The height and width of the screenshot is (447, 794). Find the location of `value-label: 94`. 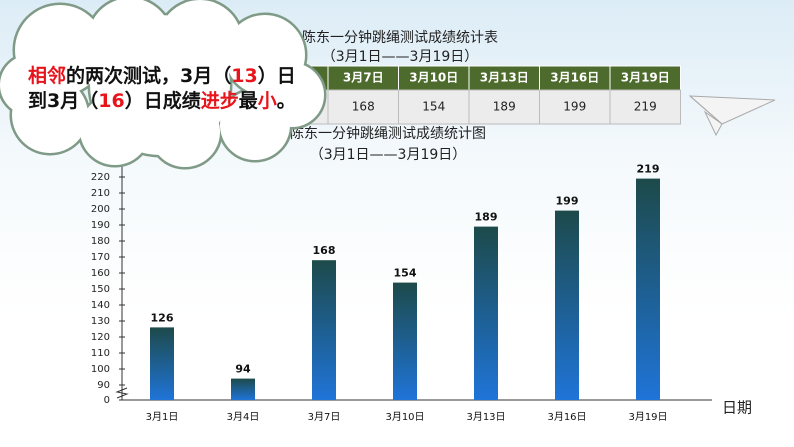

value-label: 94 is located at coordinates (243, 369).